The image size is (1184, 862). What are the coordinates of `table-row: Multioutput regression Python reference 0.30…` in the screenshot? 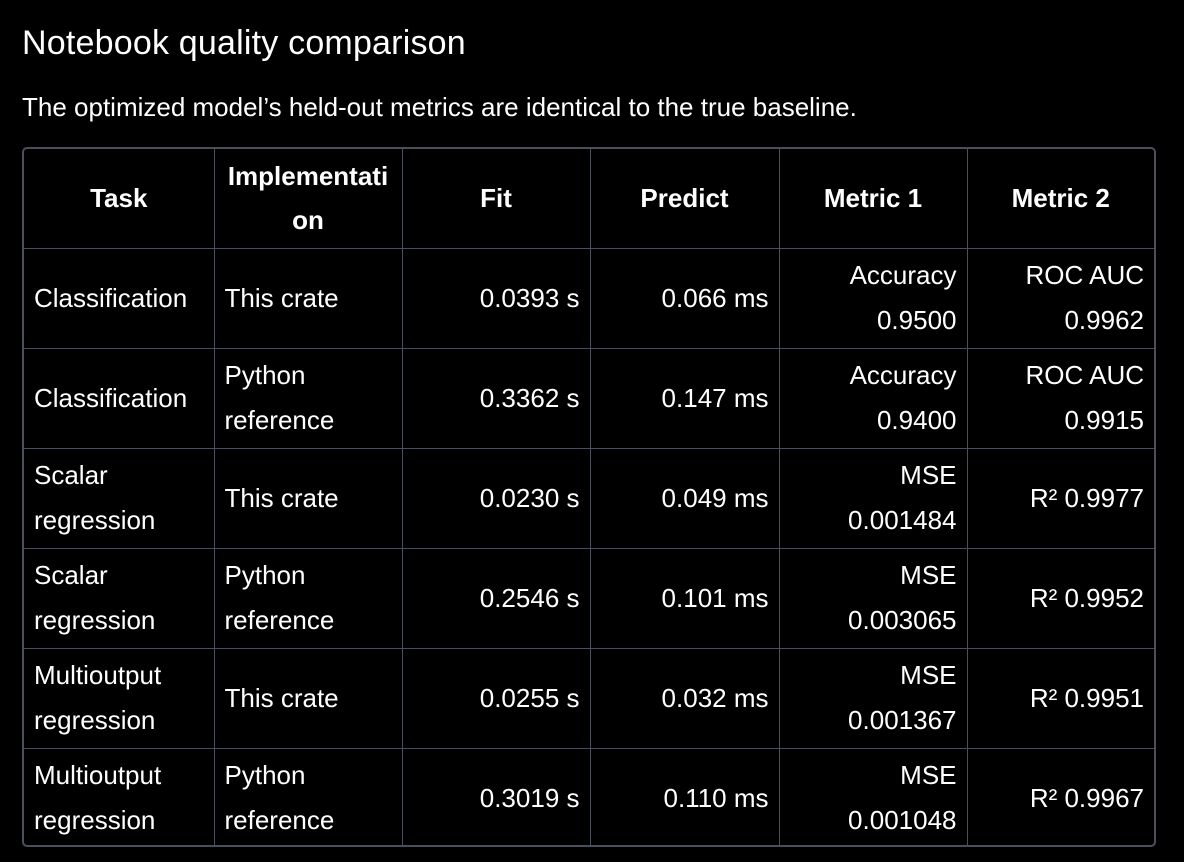 It's located at (589, 796).